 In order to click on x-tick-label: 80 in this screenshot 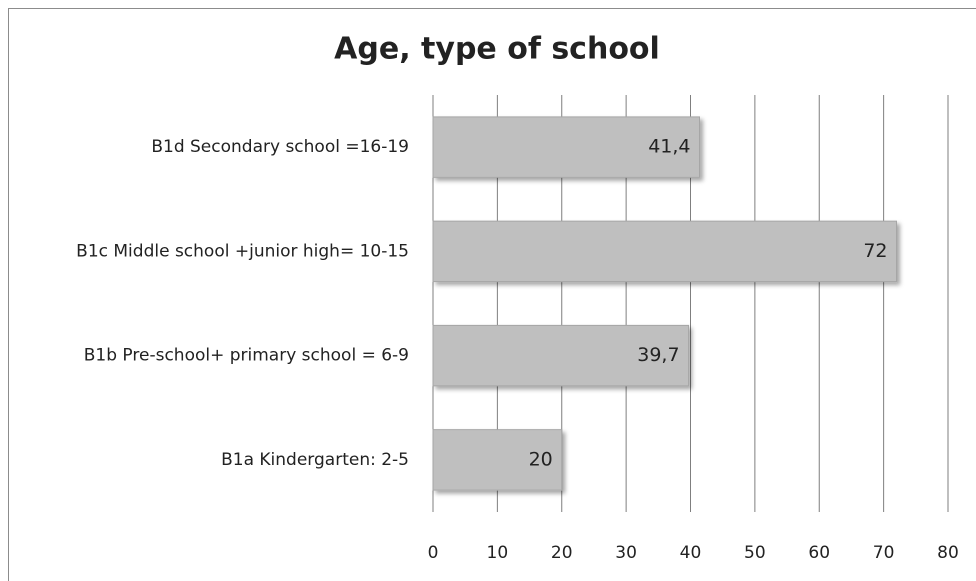, I will do `click(948, 553)`.